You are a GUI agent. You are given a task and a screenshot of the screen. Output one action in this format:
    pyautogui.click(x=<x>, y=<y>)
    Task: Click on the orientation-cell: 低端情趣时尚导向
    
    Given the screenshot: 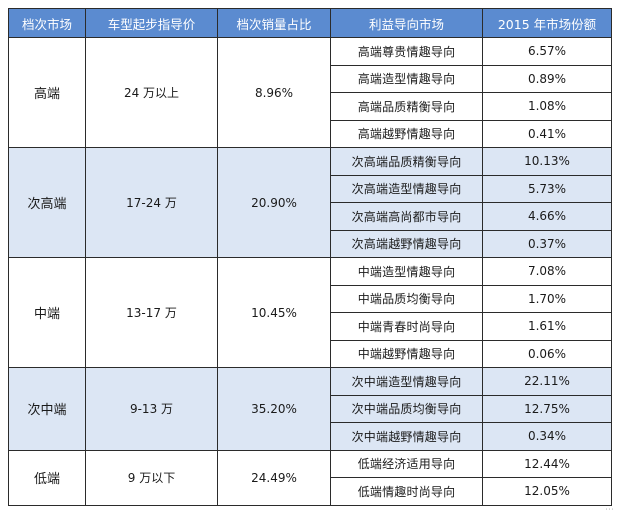 What is the action you would take?
    pyautogui.click(x=406, y=491)
    